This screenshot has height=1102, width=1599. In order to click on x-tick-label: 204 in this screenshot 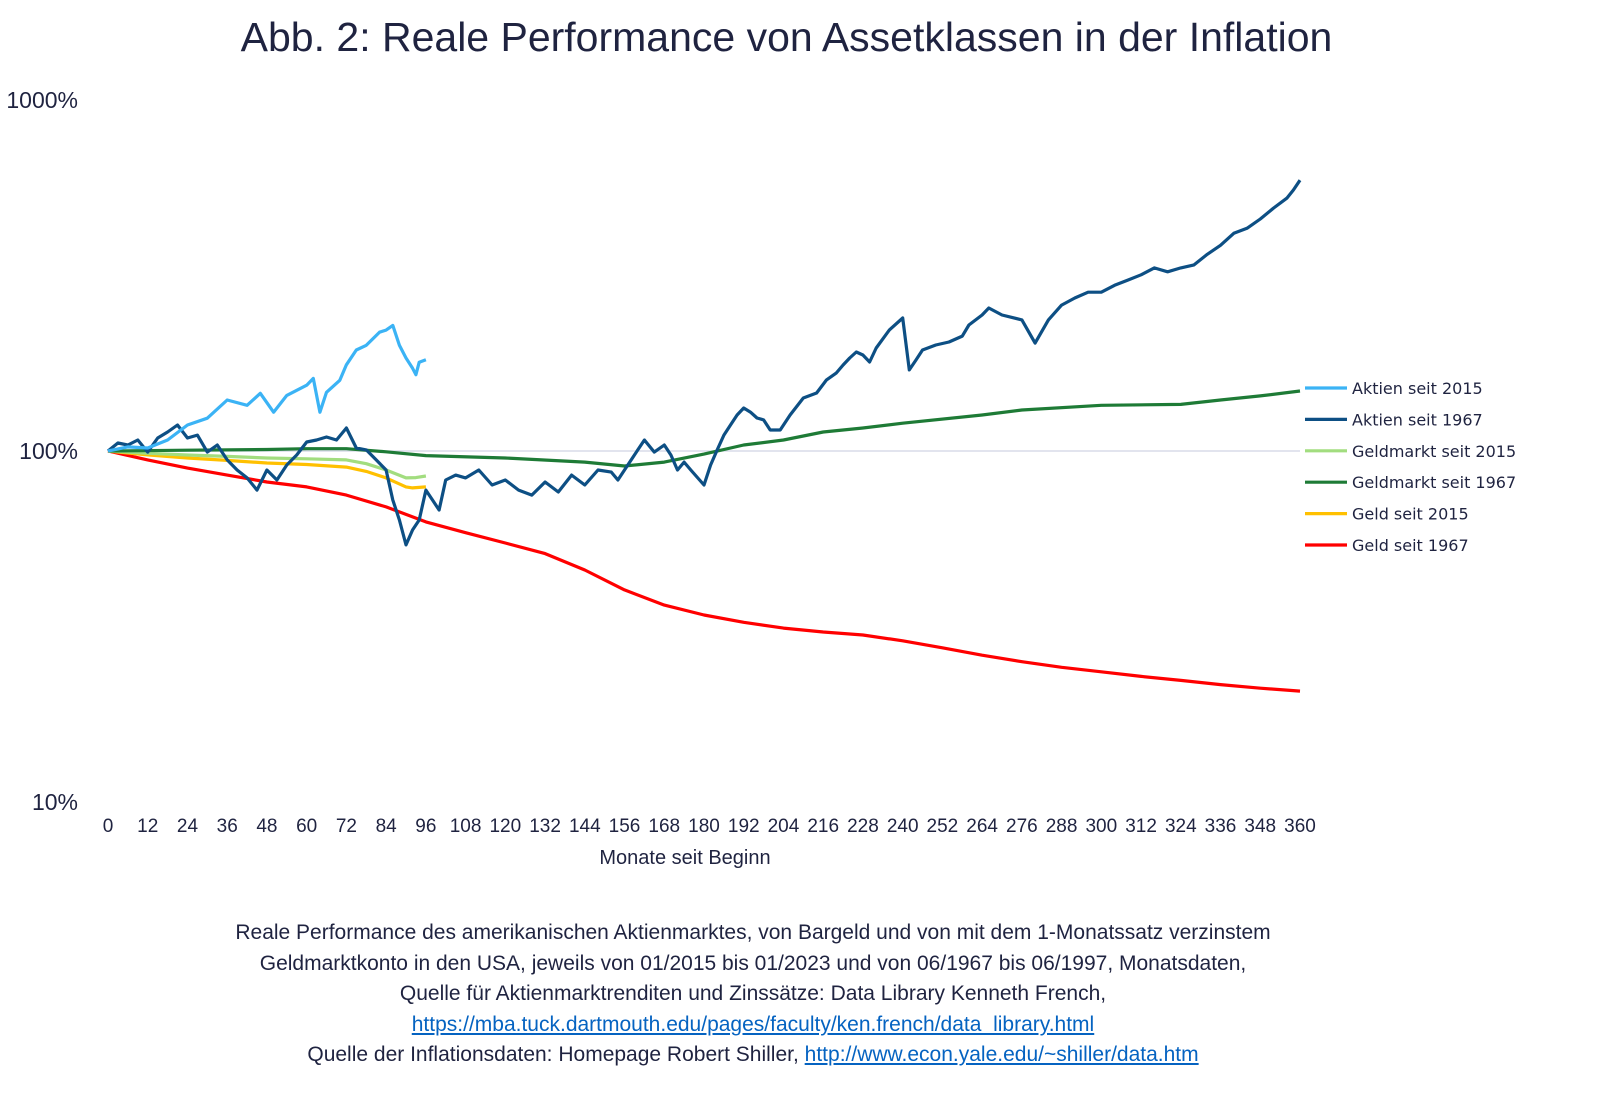, I will do `click(784, 826)`.